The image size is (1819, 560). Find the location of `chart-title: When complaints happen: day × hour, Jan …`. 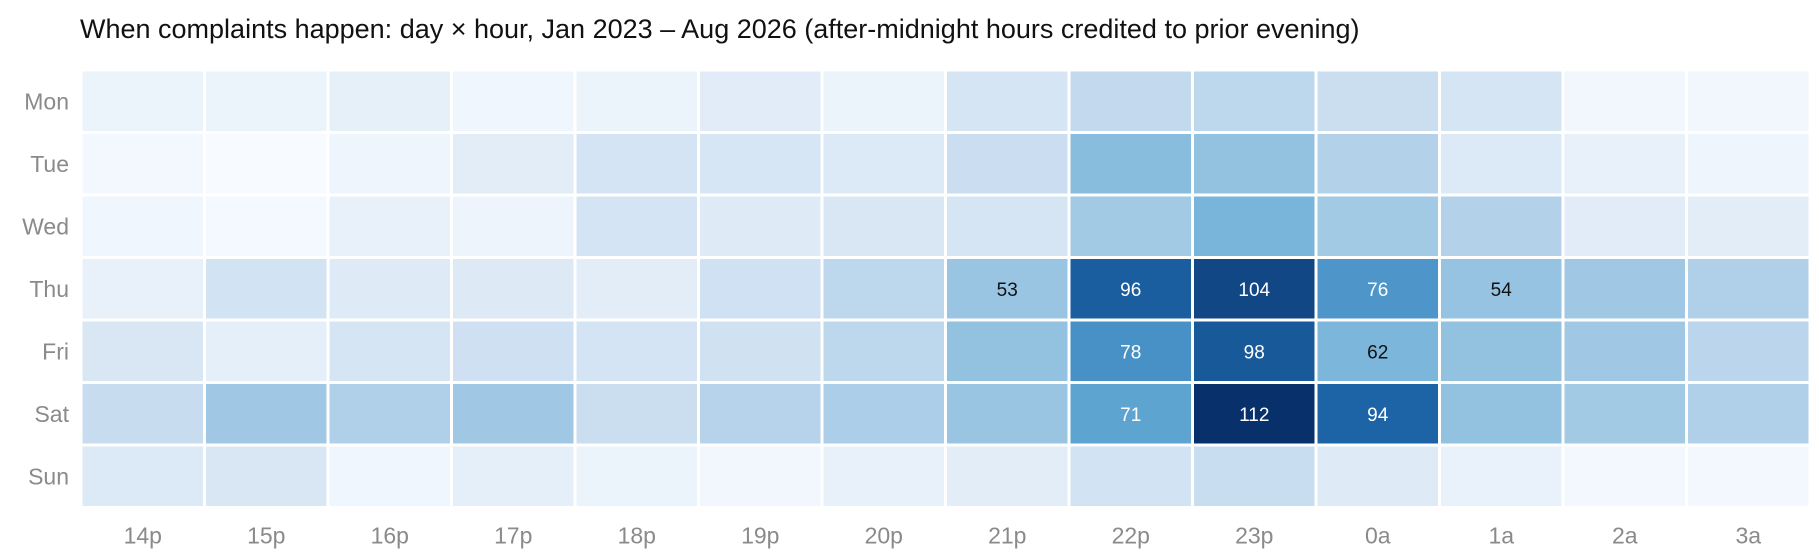

chart-title: When complaints happen: day × hour, Jan … is located at coordinates (720, 29).